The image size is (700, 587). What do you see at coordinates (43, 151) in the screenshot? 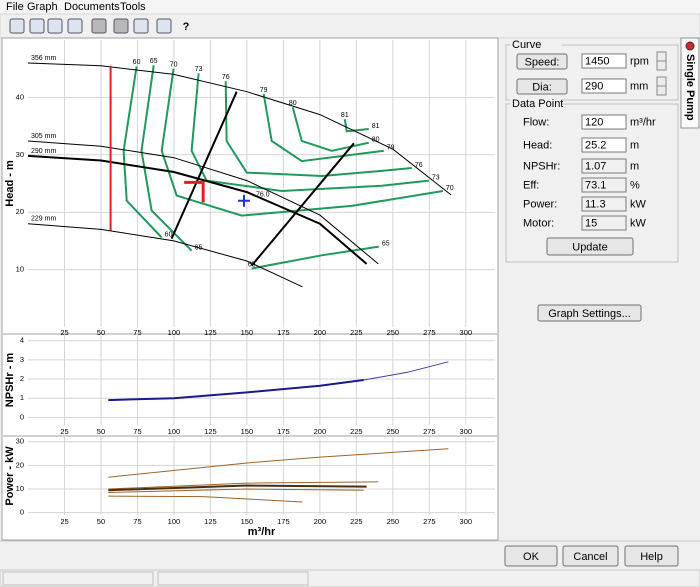
I see `curve-label: 290 mm` at bounding box center [43, 151].